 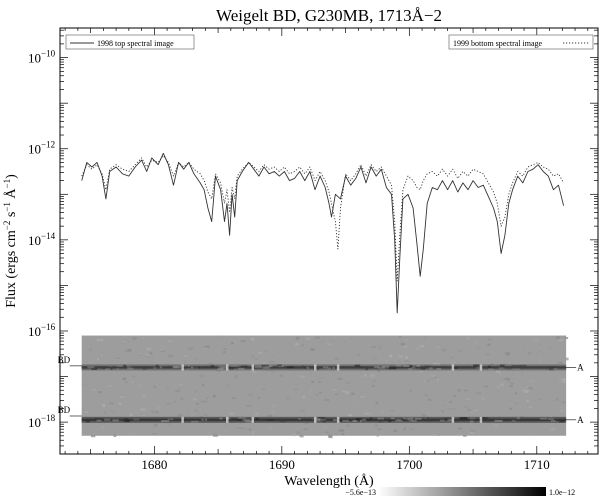 I want to click on y-label-exp-s: −1, so click(x=7, y=207).